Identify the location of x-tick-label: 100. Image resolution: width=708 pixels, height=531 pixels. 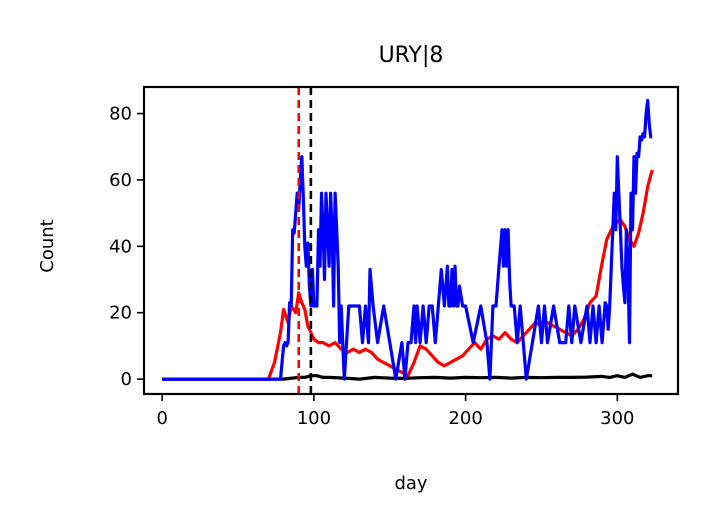
(314, 418).